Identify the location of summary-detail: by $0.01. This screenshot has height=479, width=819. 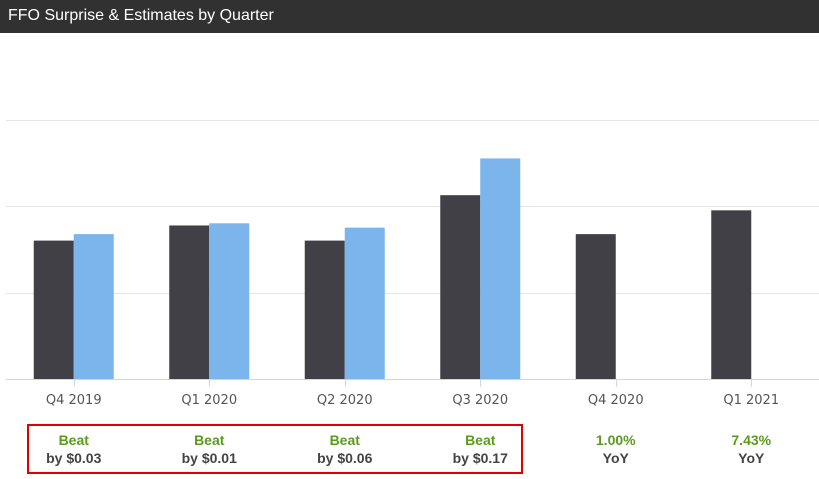
(209, 458).